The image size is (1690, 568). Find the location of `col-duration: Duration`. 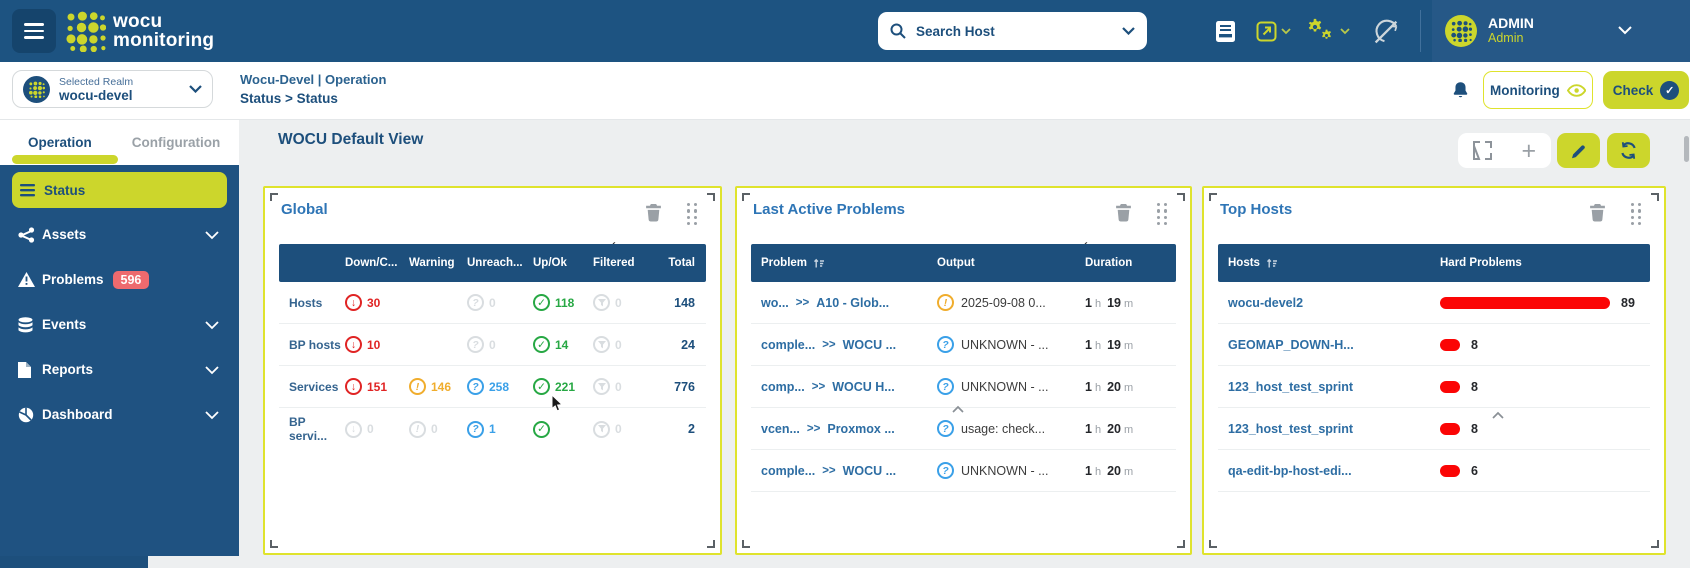

col-duration: Duration is located at coordinates (1109, 263).